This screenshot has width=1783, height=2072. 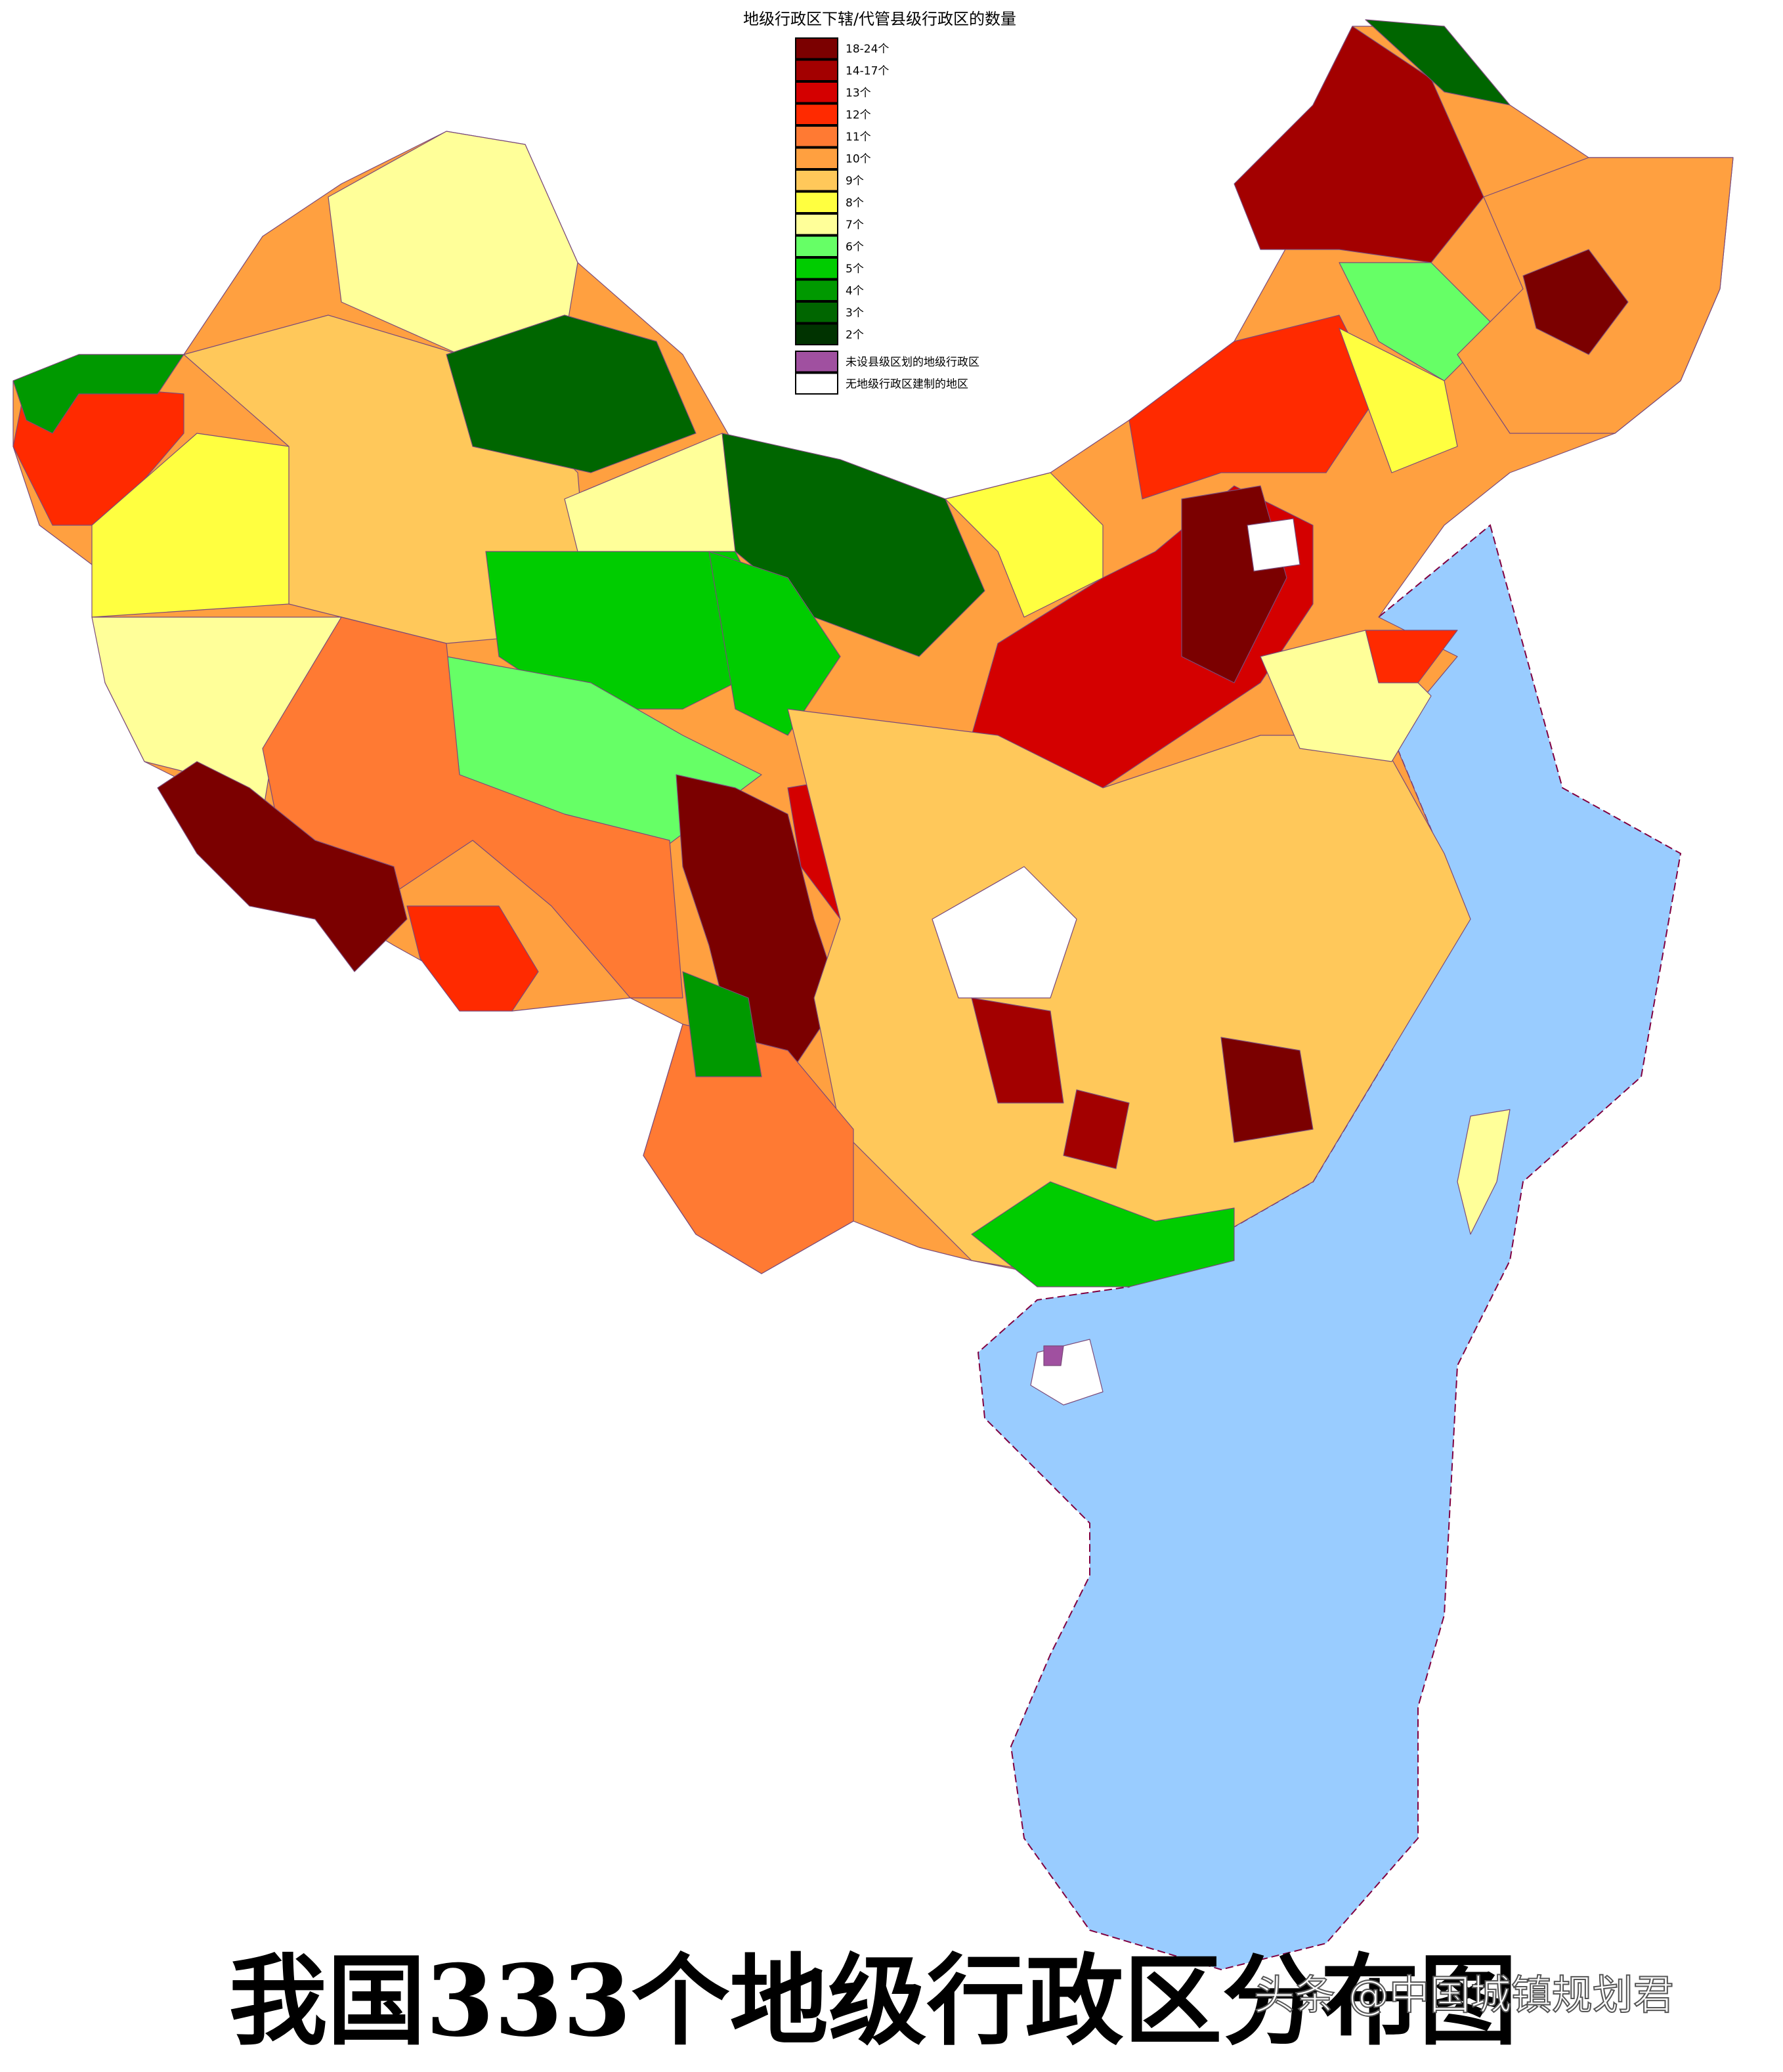 I want to click on caption: 我国333个地级行政区分布图, so click(x=872, y=2001).